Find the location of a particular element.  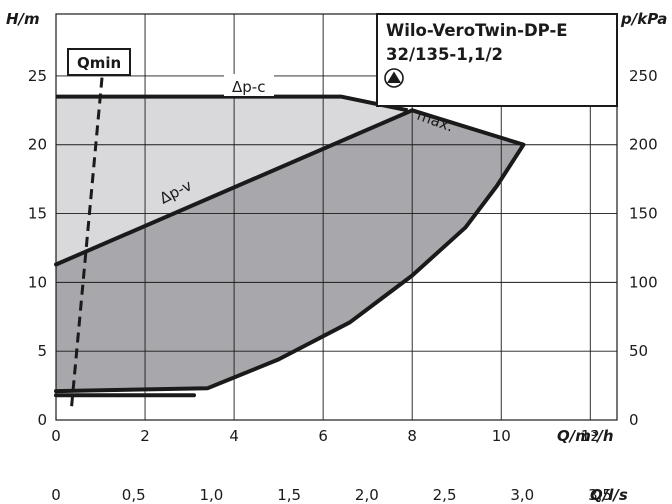

x-tick-label-3: 6 is located at coordinates (323, 436).